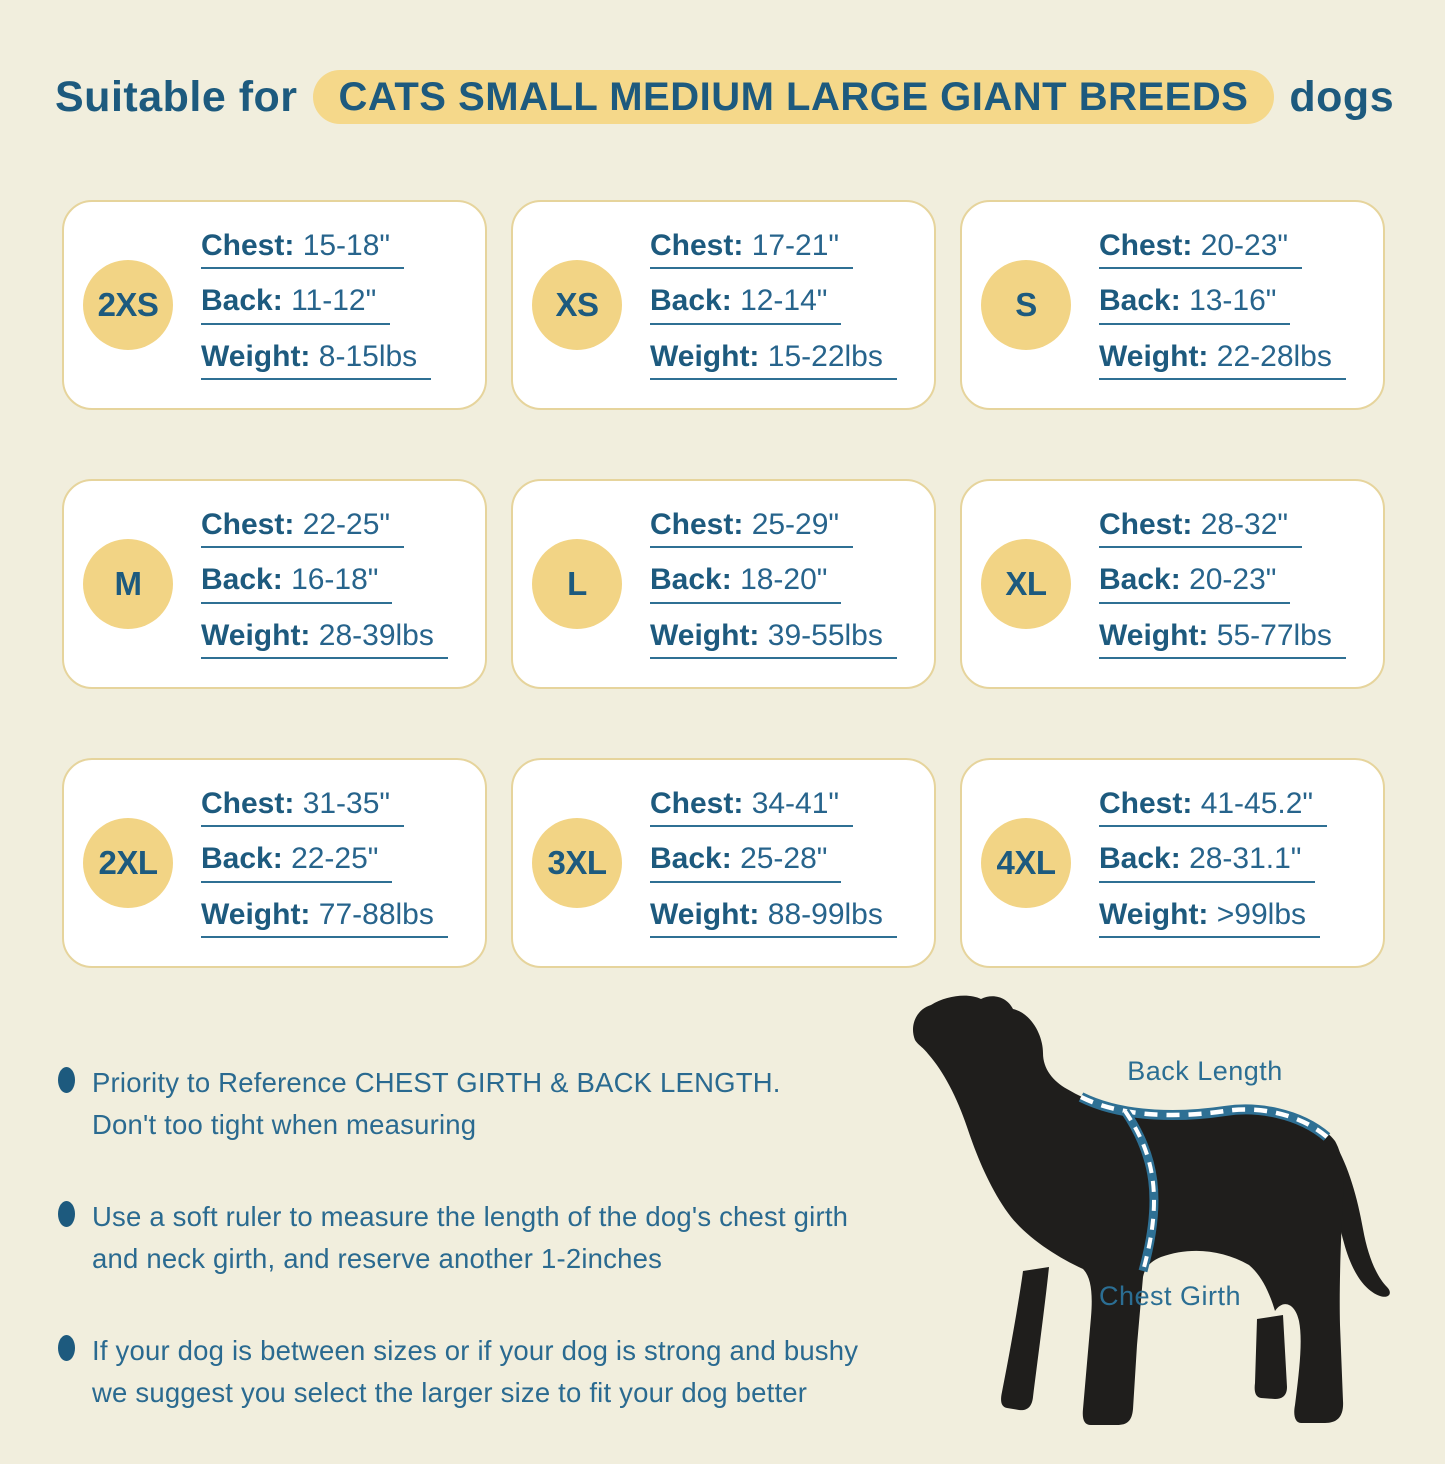 The image size is (1445, 1464). I want to click on weight-value: 28-39lbs, so click(376, 635).